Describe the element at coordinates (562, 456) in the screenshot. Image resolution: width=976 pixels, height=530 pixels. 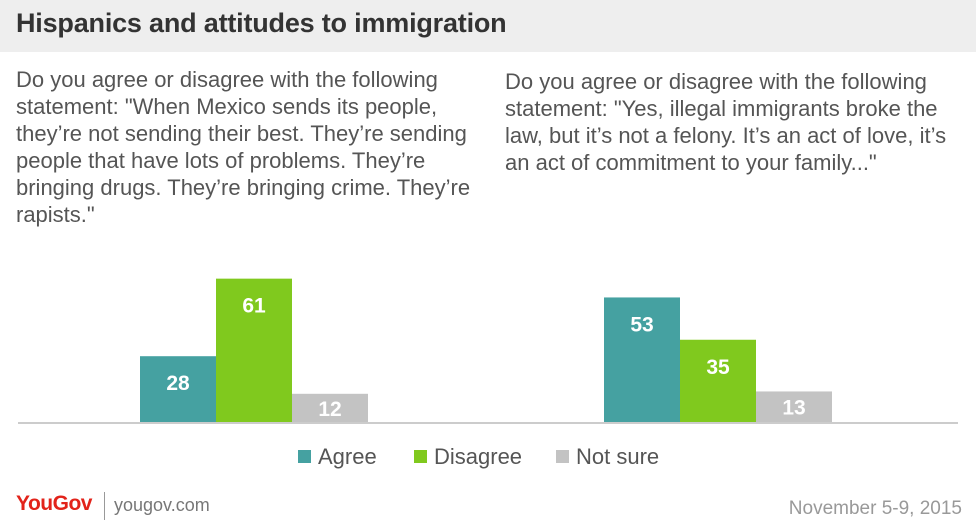
I see `legend-swatch-not-sure` at that location.